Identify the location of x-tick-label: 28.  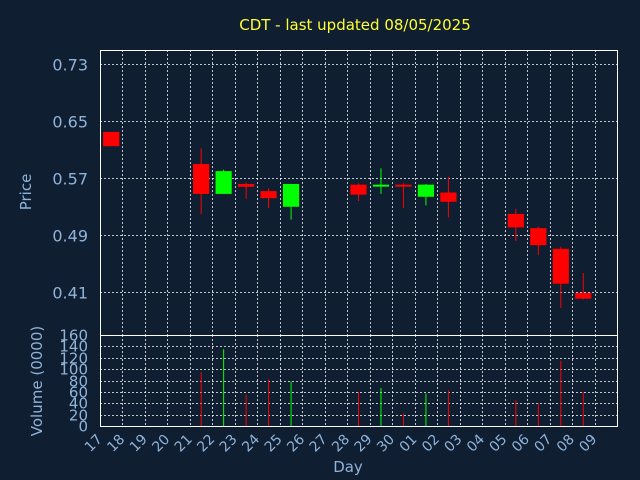
(341, 444).